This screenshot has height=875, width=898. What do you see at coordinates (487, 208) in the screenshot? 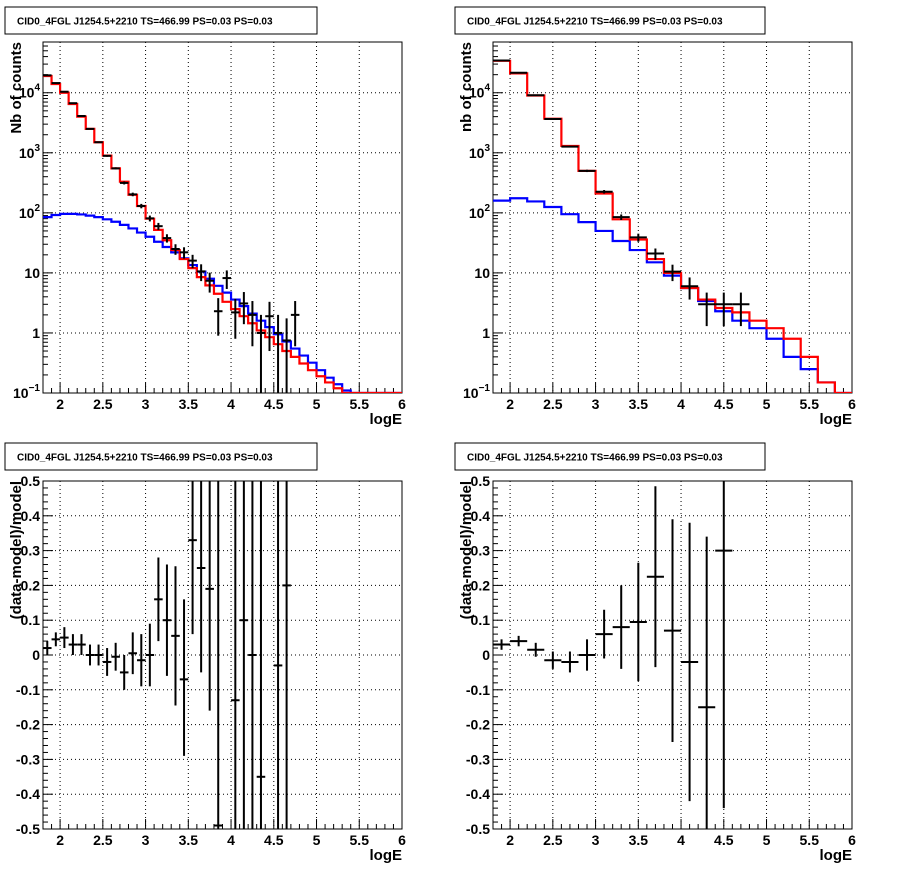
I see `y-tick-exponent: 2` at bounding box center [487, 208].